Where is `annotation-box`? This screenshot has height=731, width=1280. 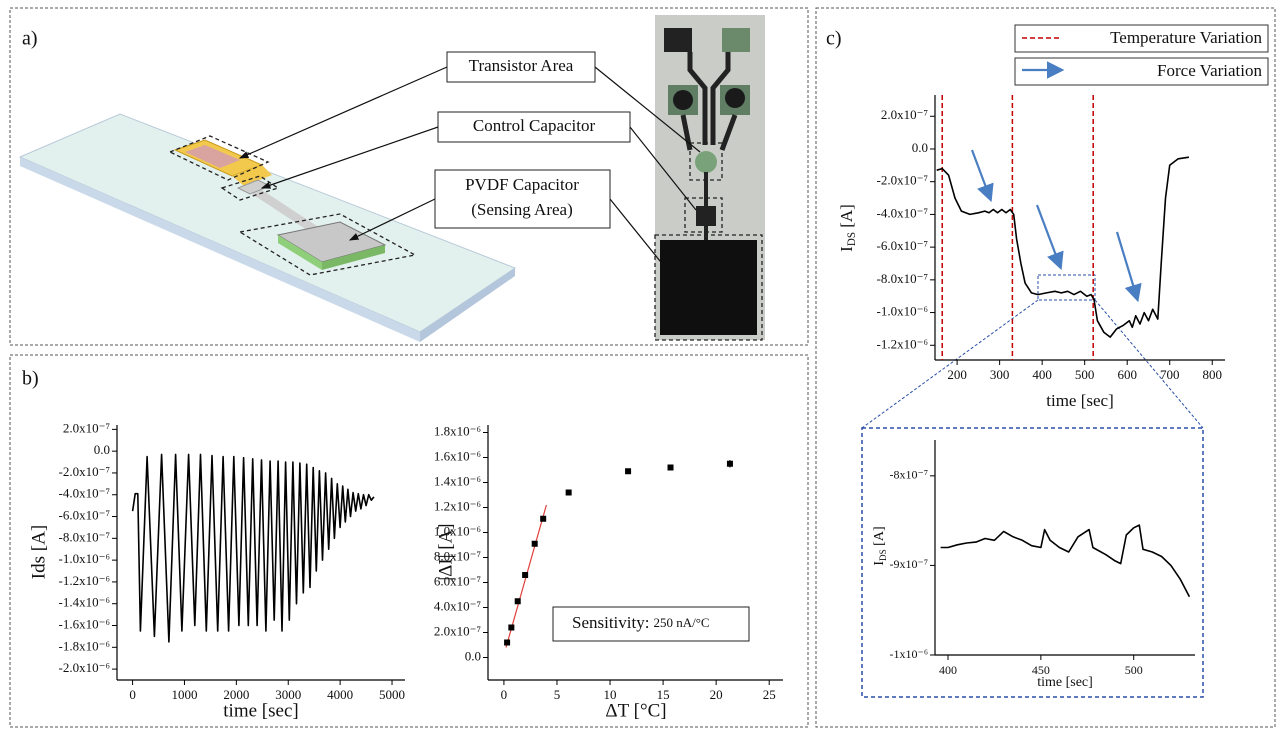
annotation-box is located at coordinates (651, 624).